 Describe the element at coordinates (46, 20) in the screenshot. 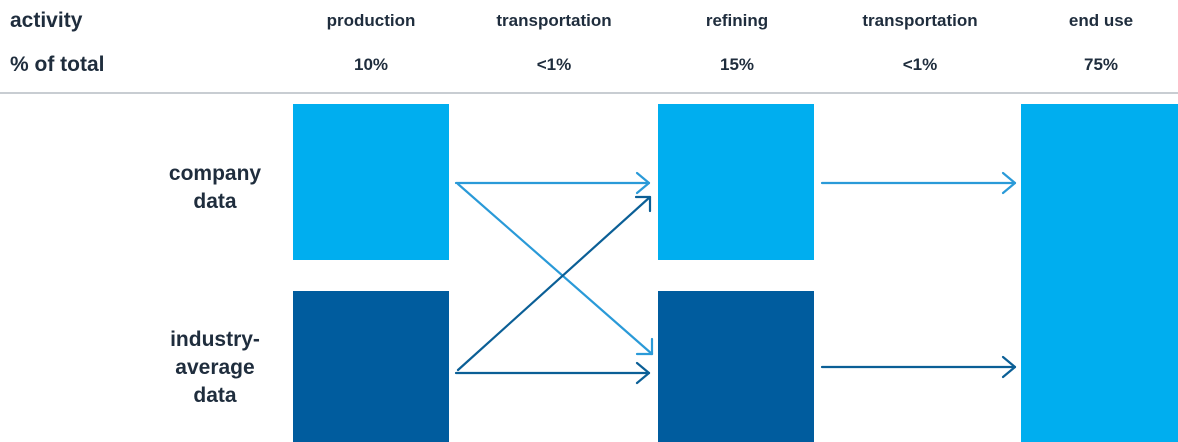

I see `activity-label: activity` at that location.